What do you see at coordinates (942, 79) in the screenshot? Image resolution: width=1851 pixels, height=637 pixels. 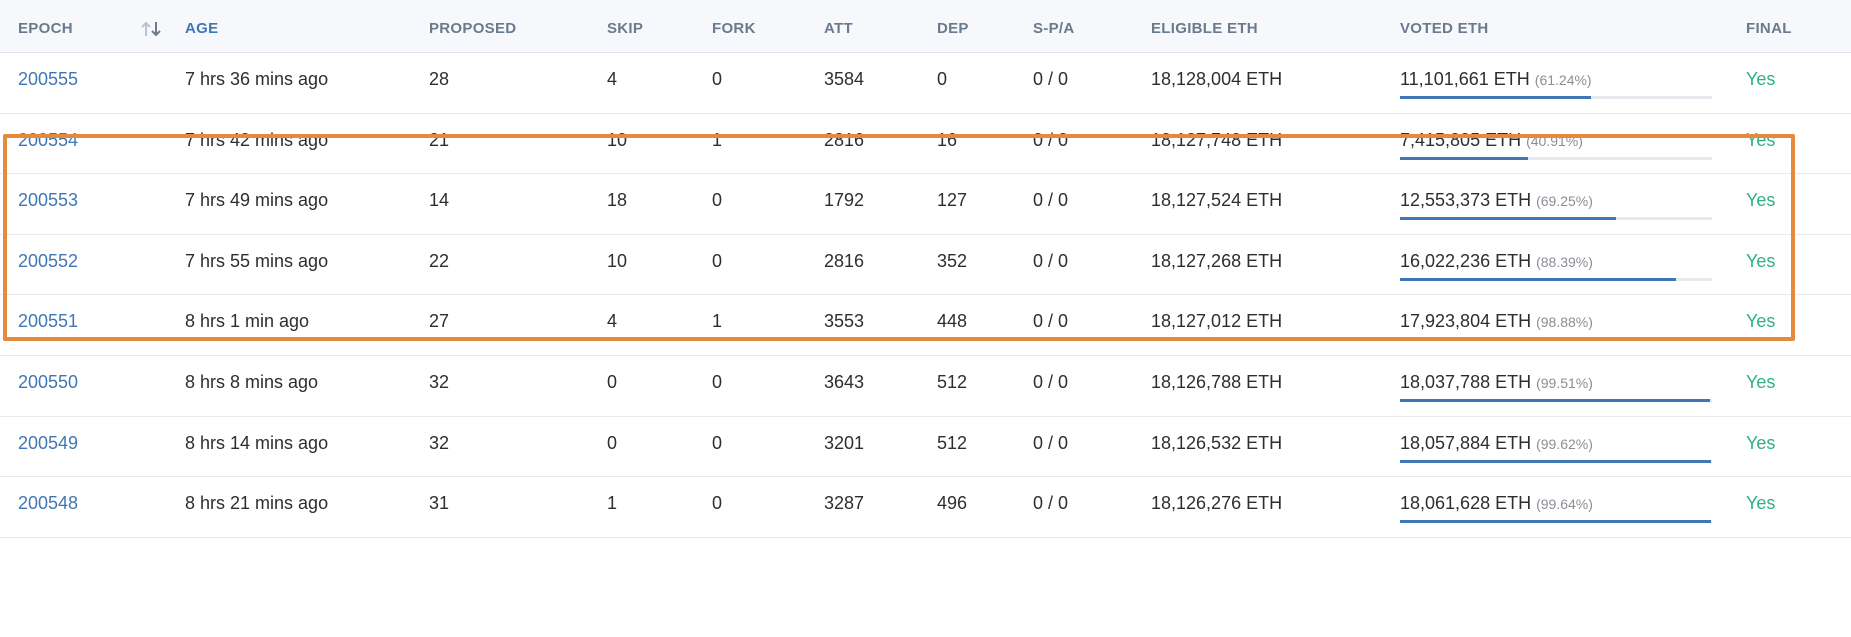 I see `dep-cell: 0` at bounding box center [942, 79].